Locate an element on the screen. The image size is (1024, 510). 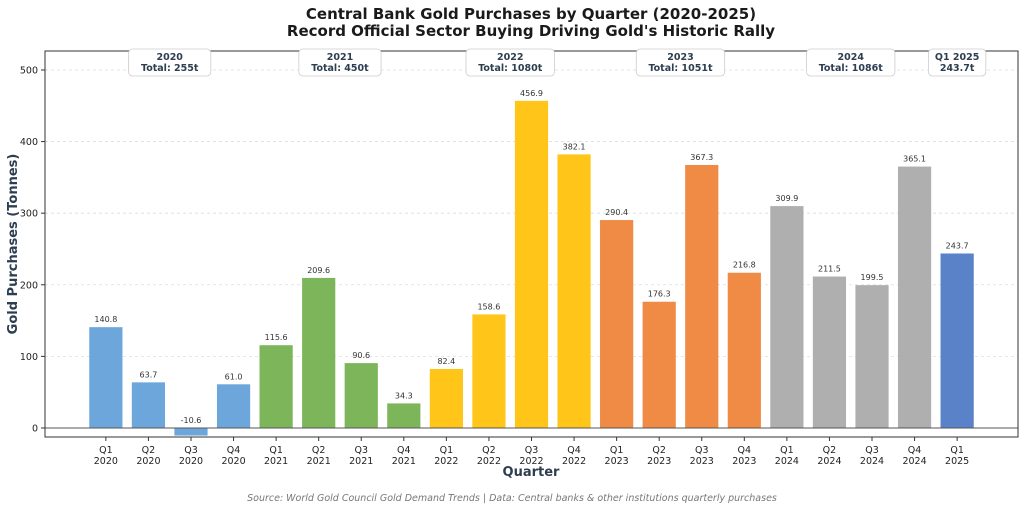
year-total-value: Total: 450t is located at coordinates (340, 68).